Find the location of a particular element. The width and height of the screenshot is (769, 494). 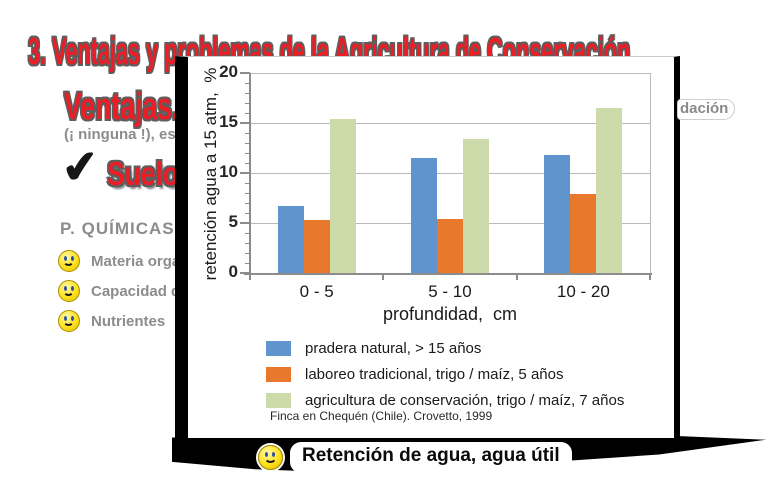

bar-series0-group1 is located at coordinates (424, 215).